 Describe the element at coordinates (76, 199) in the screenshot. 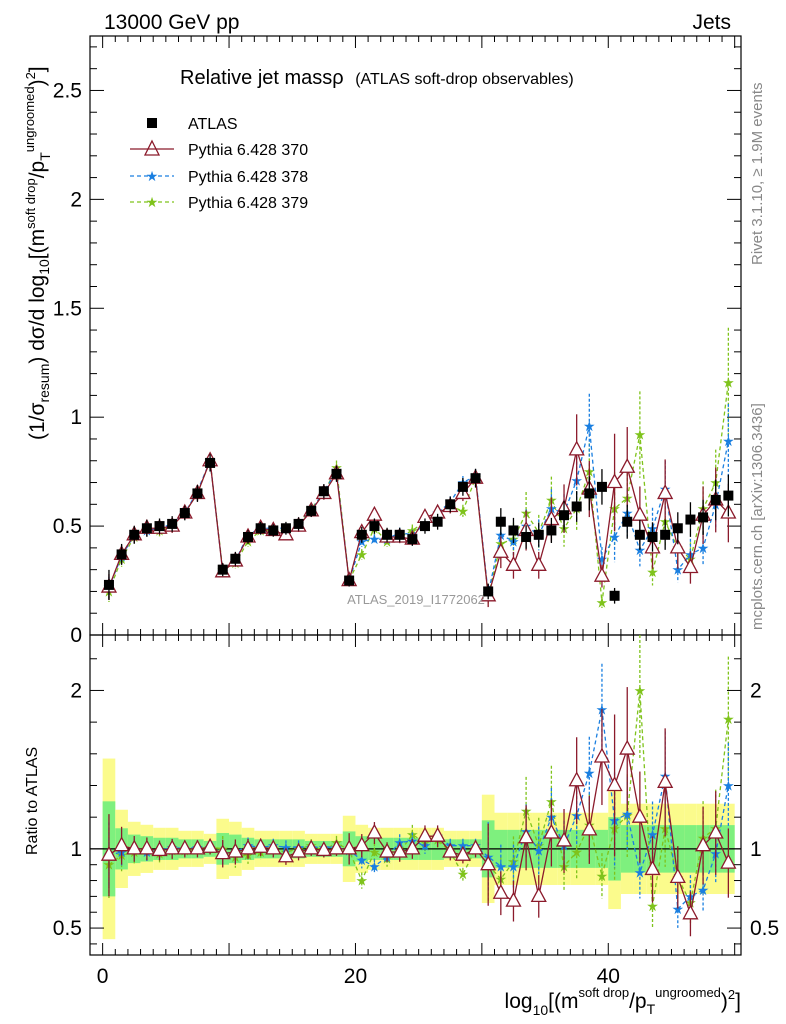

I see `y-tick-label-main: 2` at that location.